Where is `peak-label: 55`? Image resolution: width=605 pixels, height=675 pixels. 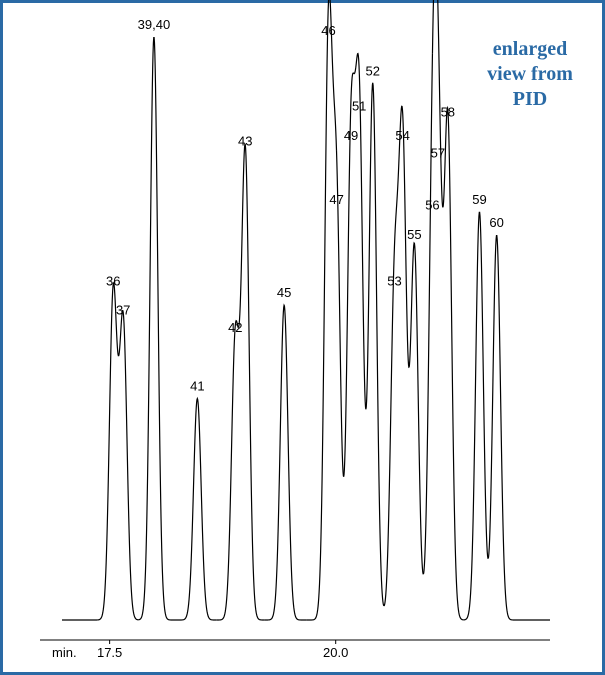
peak-label: 55 is located at coordinates (414, 234).